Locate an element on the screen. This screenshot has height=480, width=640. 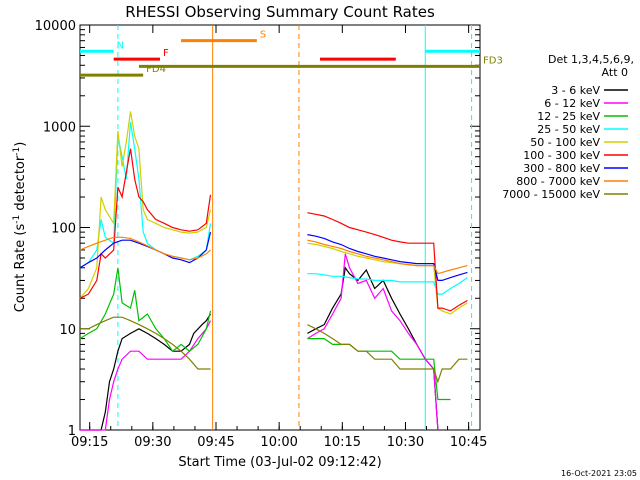
y-axis-label: Count Rate (s-1 detector-1) is located at coordinates (20, 227).